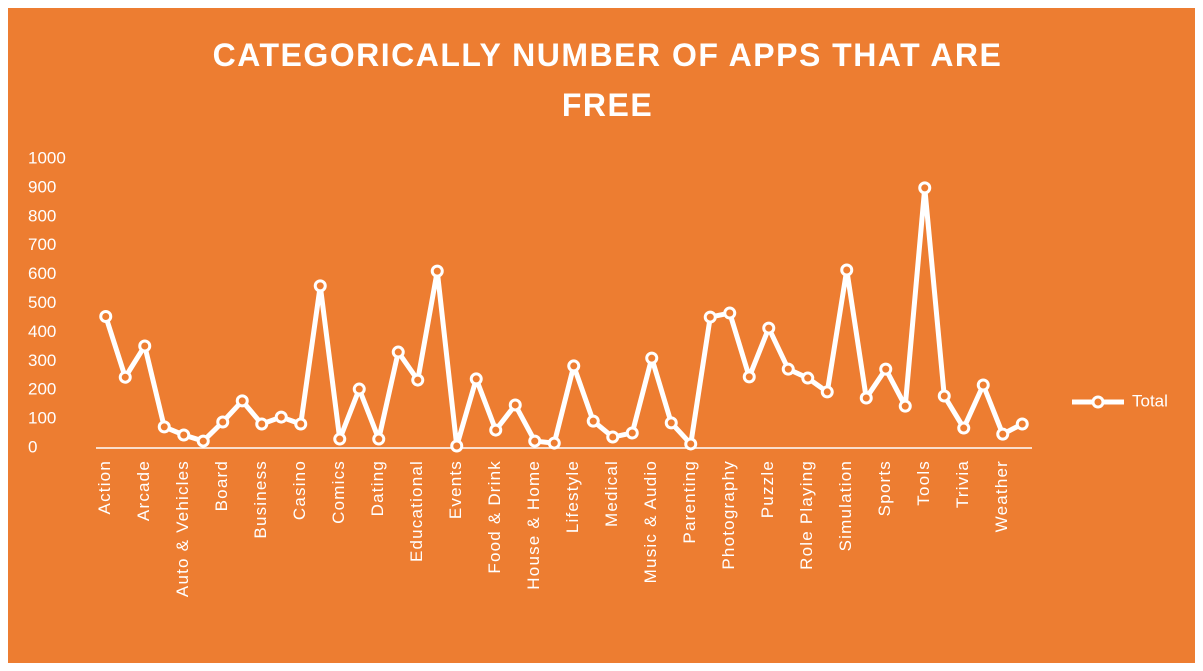  I want to click on y-tick-label: 800, so click(42, 215).